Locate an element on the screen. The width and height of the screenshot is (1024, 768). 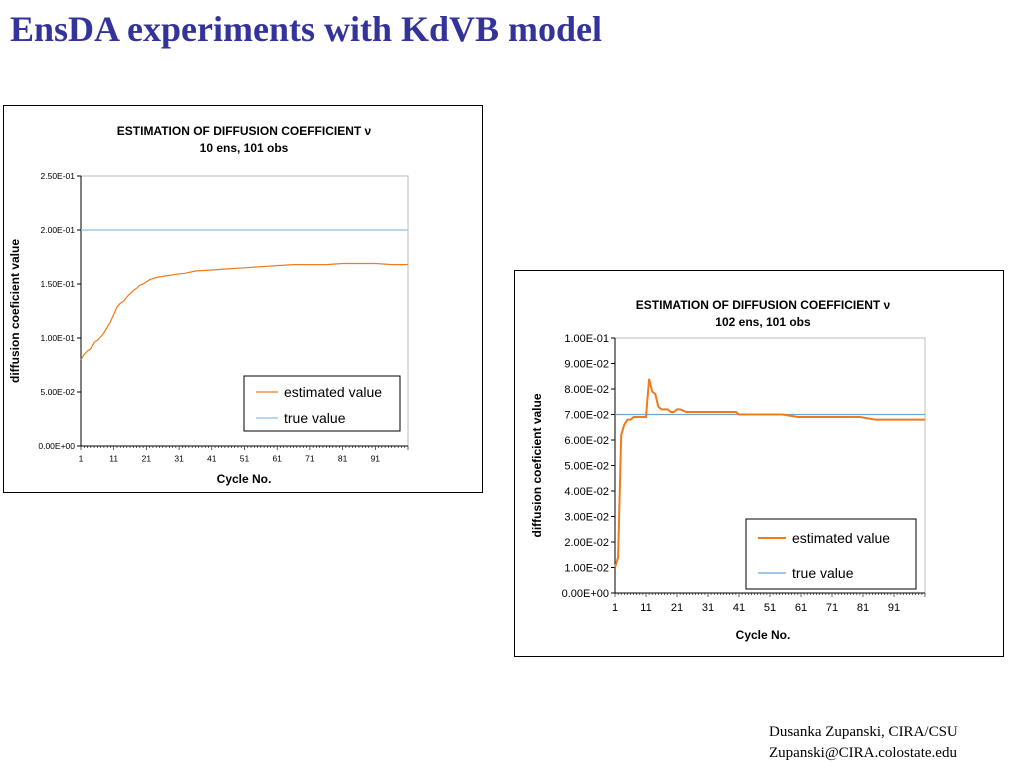
slide-title: EnsDA experiments with KdVB model is located at coordinates (306, 29).